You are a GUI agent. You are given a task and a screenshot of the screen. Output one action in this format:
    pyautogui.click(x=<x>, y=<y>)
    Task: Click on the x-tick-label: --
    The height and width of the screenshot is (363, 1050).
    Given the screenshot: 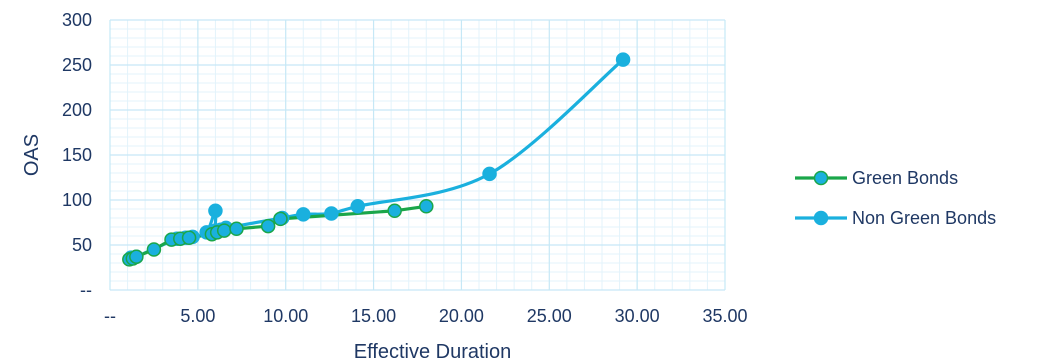 What is the action you would take?
    pyautogui.click(x=110, y=316)
    